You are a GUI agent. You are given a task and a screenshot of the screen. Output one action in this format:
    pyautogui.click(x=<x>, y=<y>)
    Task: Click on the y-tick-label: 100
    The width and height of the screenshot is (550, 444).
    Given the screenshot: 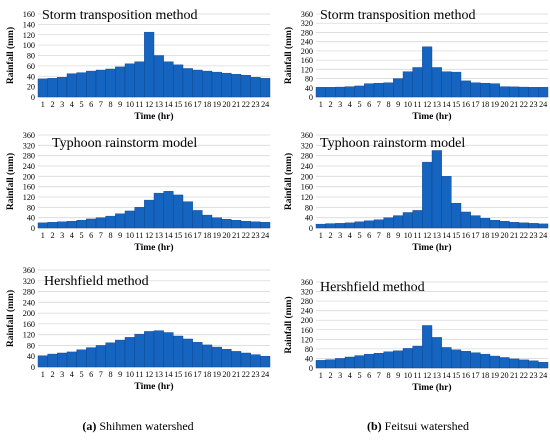 What is the action you would take?
    pyautogui.click(x=29, y=45)
    